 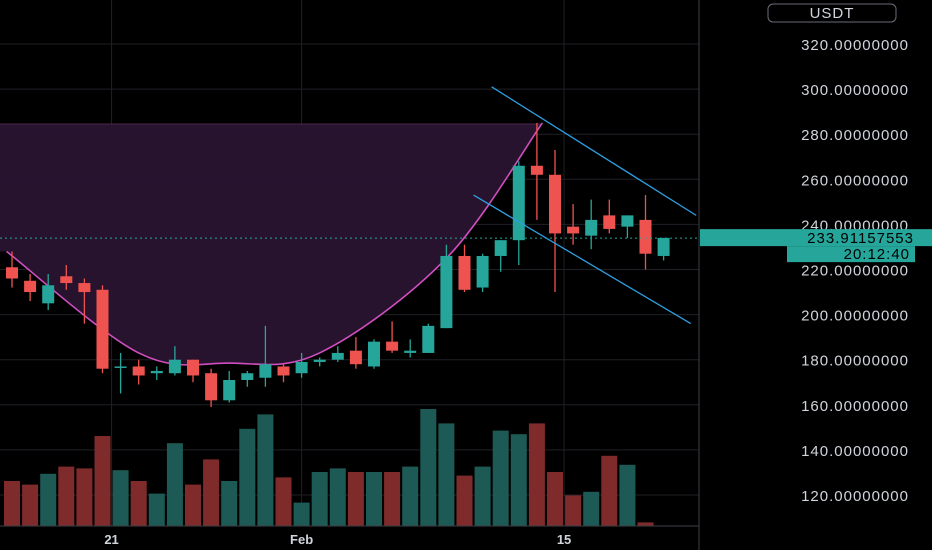 I want to click on countdown-tag-bg, so click(x=851, y=254).